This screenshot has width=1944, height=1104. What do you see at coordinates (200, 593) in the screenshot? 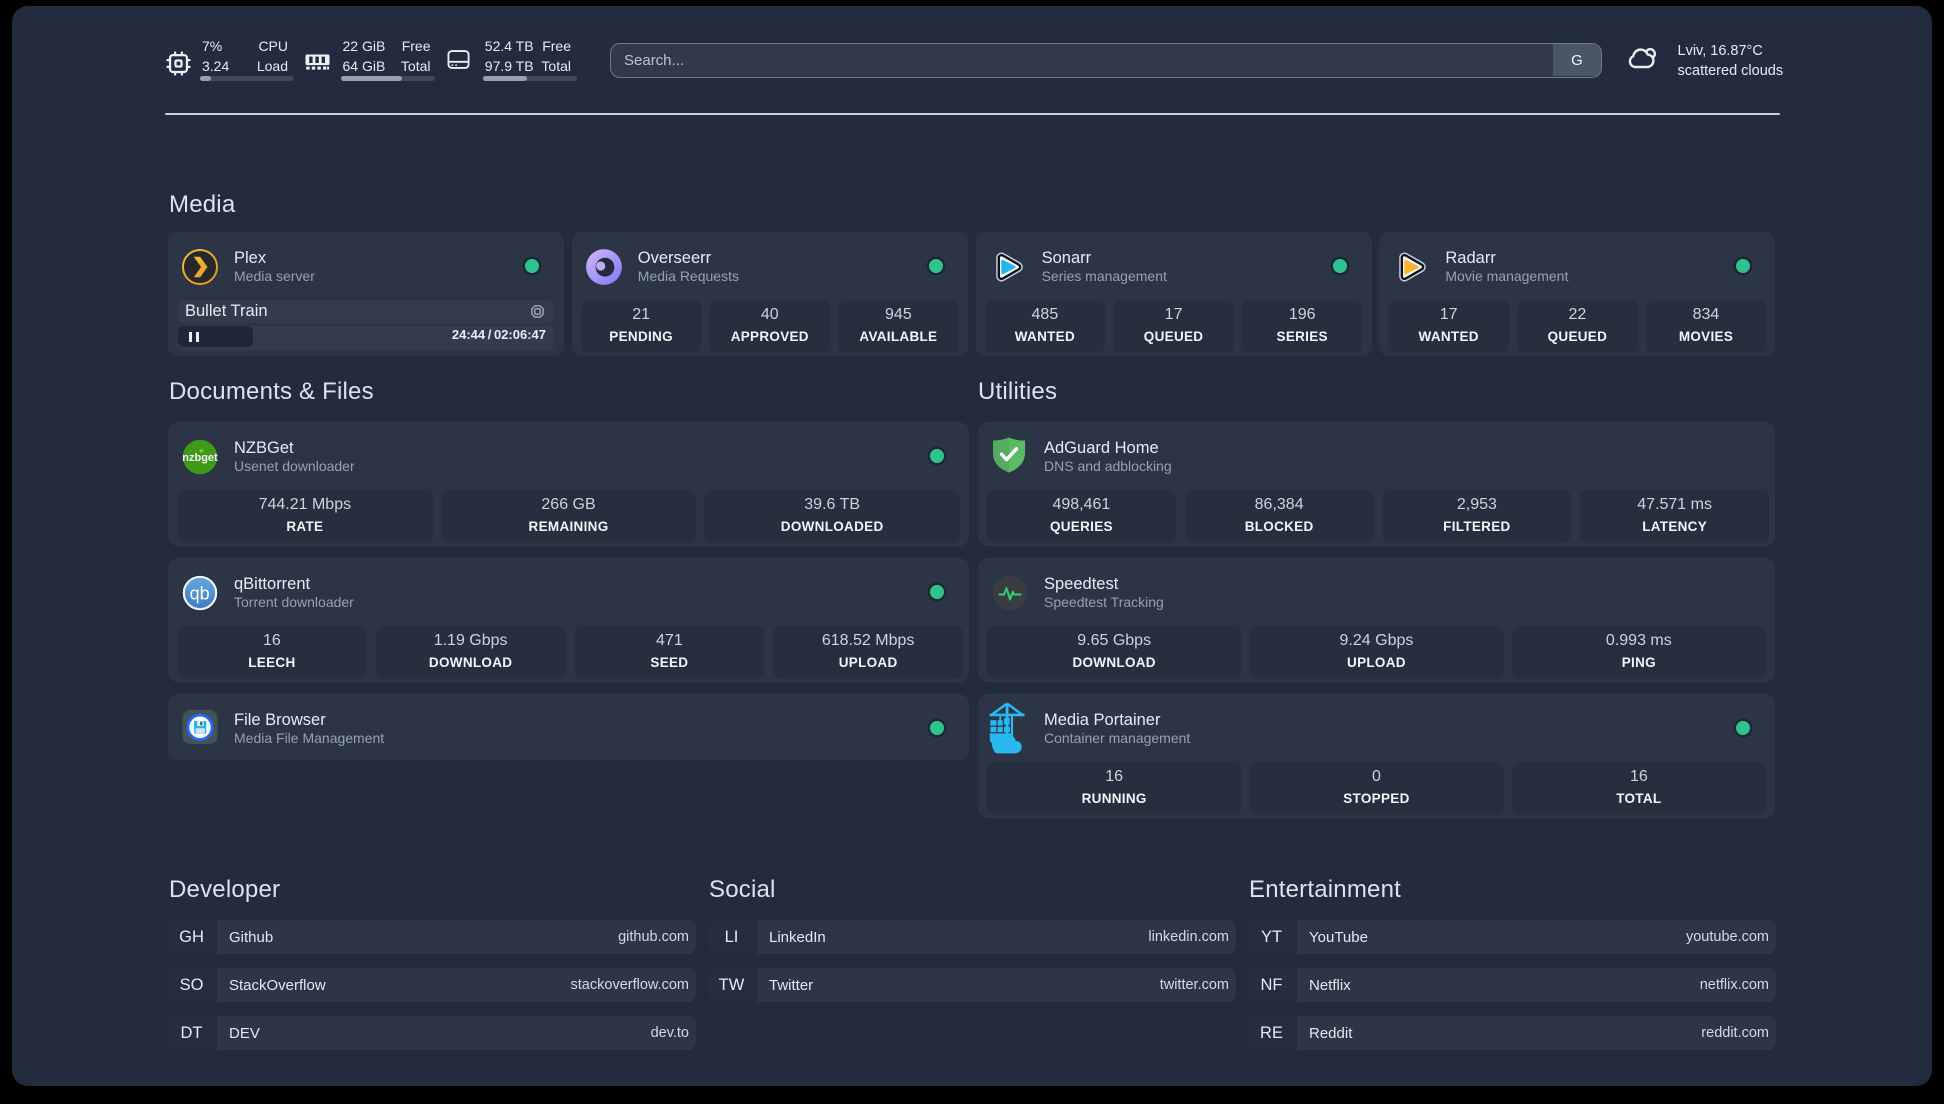
I see `svg-text: qb` at bounding box center [200, 593].